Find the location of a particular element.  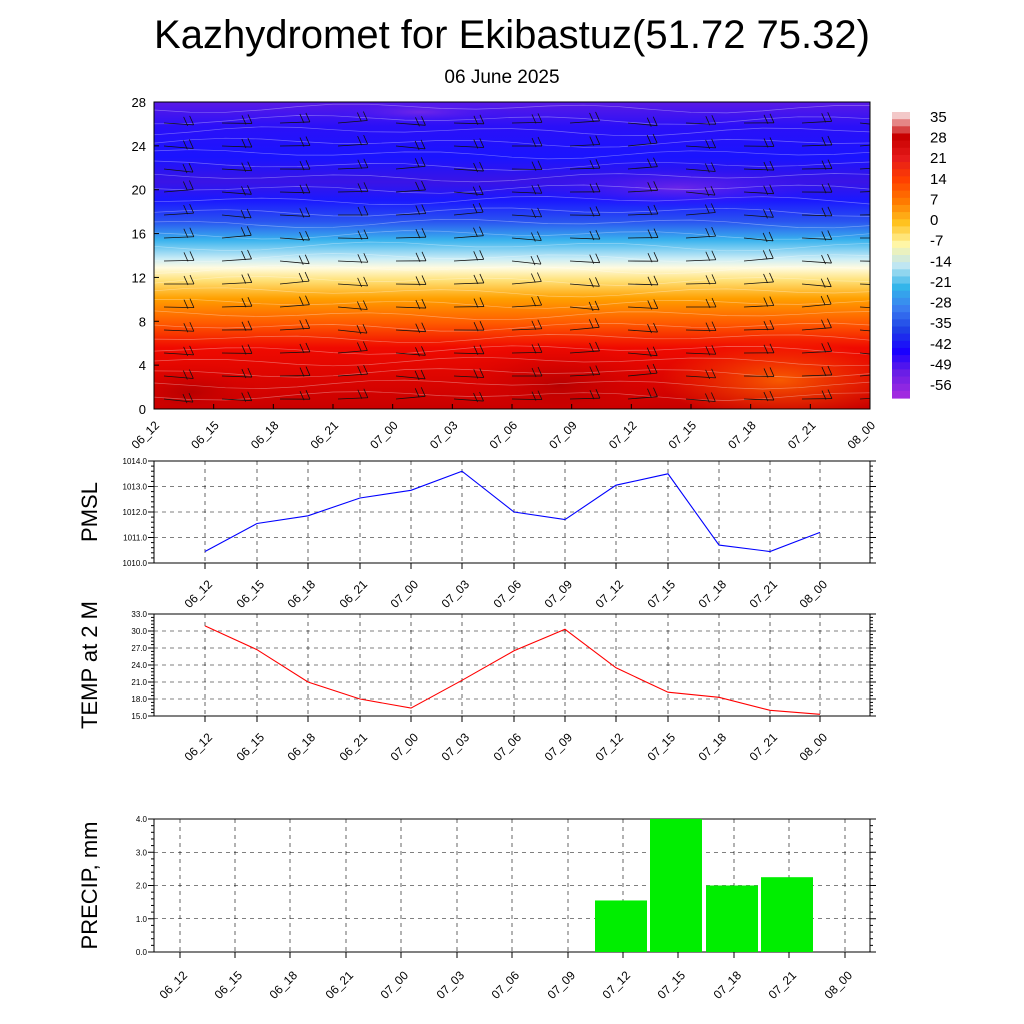

colorbar: 35 28 21 14 7 0 -7 -14 -21 -28 -35 -42 -49 -56 is located at coordinates (922, 254).